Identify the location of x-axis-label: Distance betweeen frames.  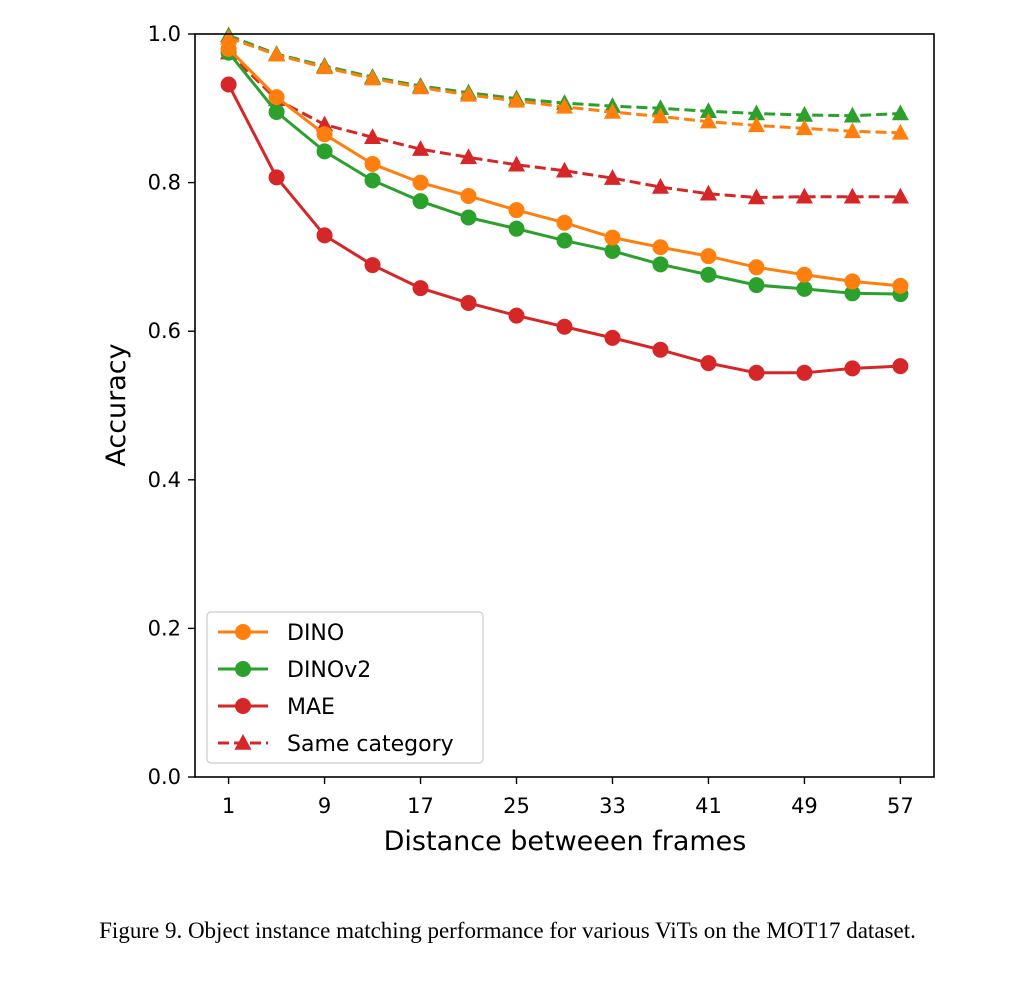
(565, 841).